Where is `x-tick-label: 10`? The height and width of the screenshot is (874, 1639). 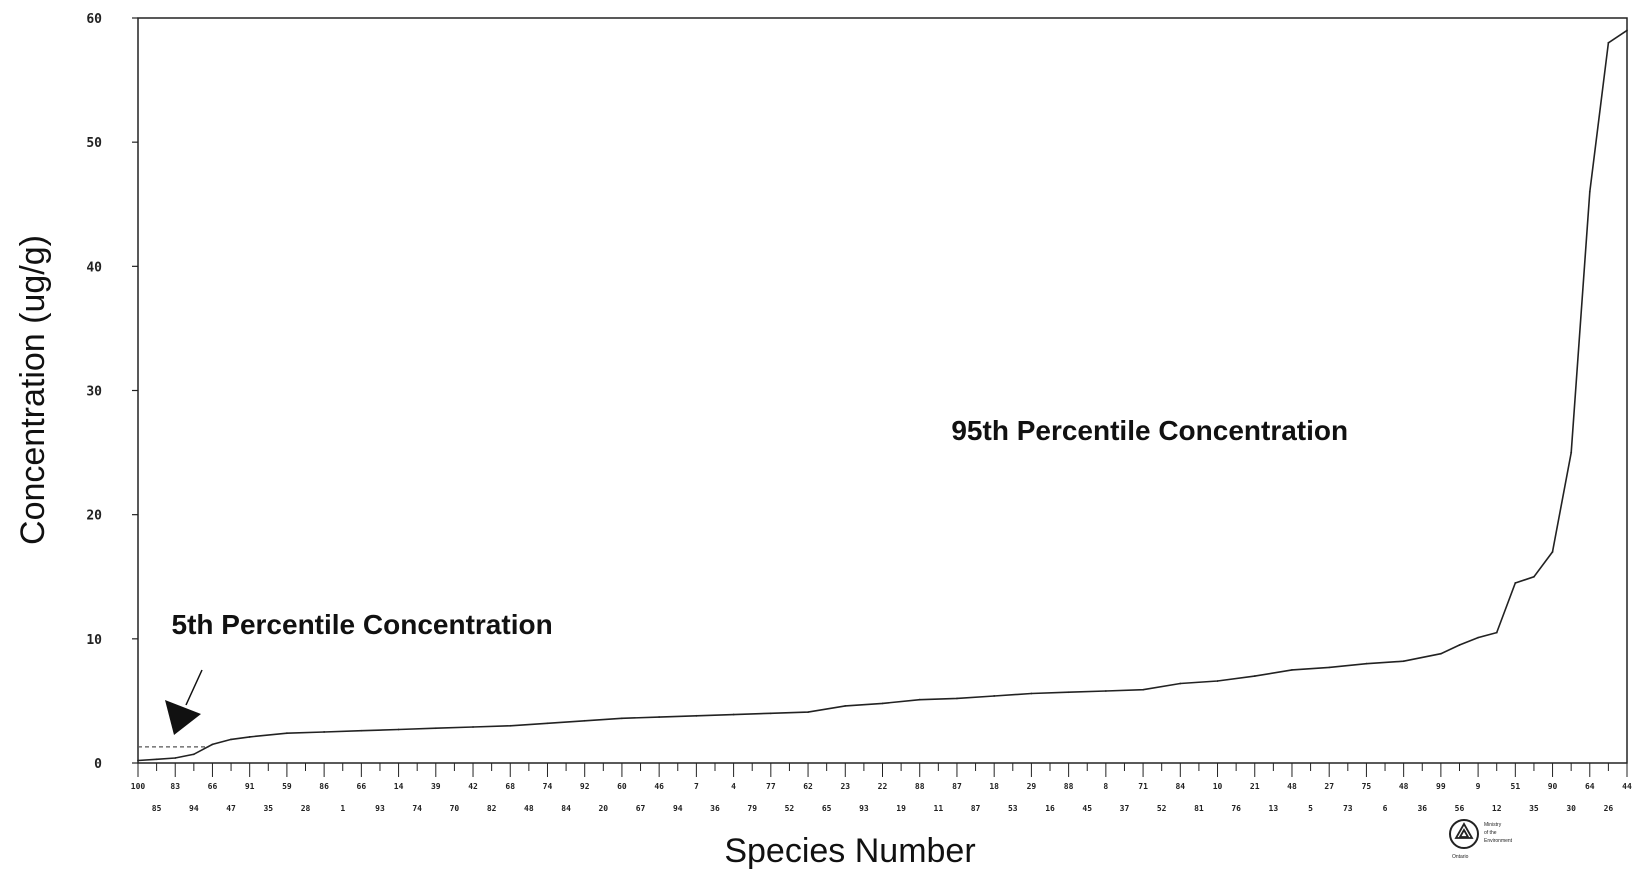 x-tick-label: 10 is located at coordinates (1218, 786).